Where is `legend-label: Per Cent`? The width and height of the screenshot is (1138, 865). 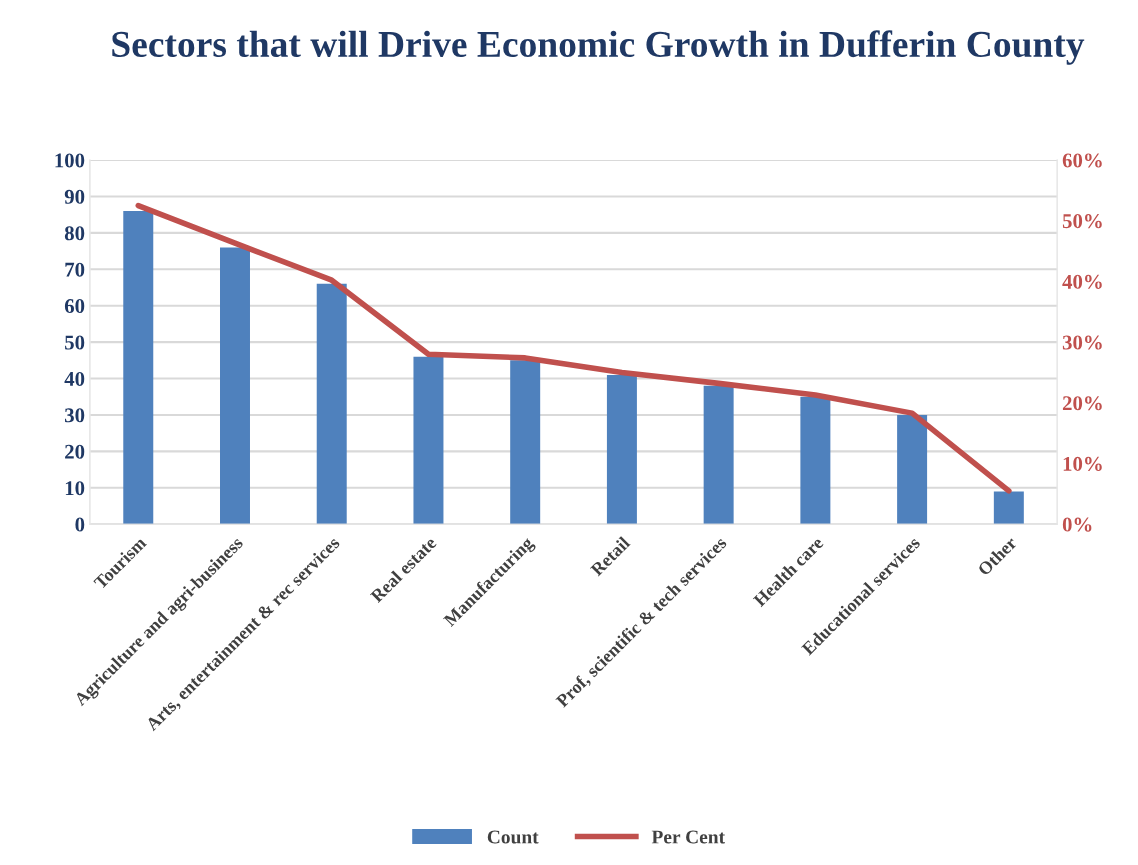 legend-label: Per Cent is located at coordinates (688, 837).